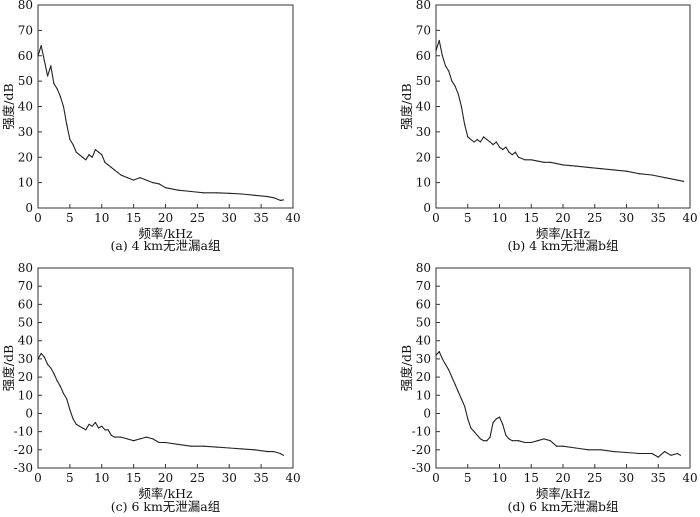 This screenshot has height=517, width=700. I want to click on x-tick-label: 15, so click(531, 218).